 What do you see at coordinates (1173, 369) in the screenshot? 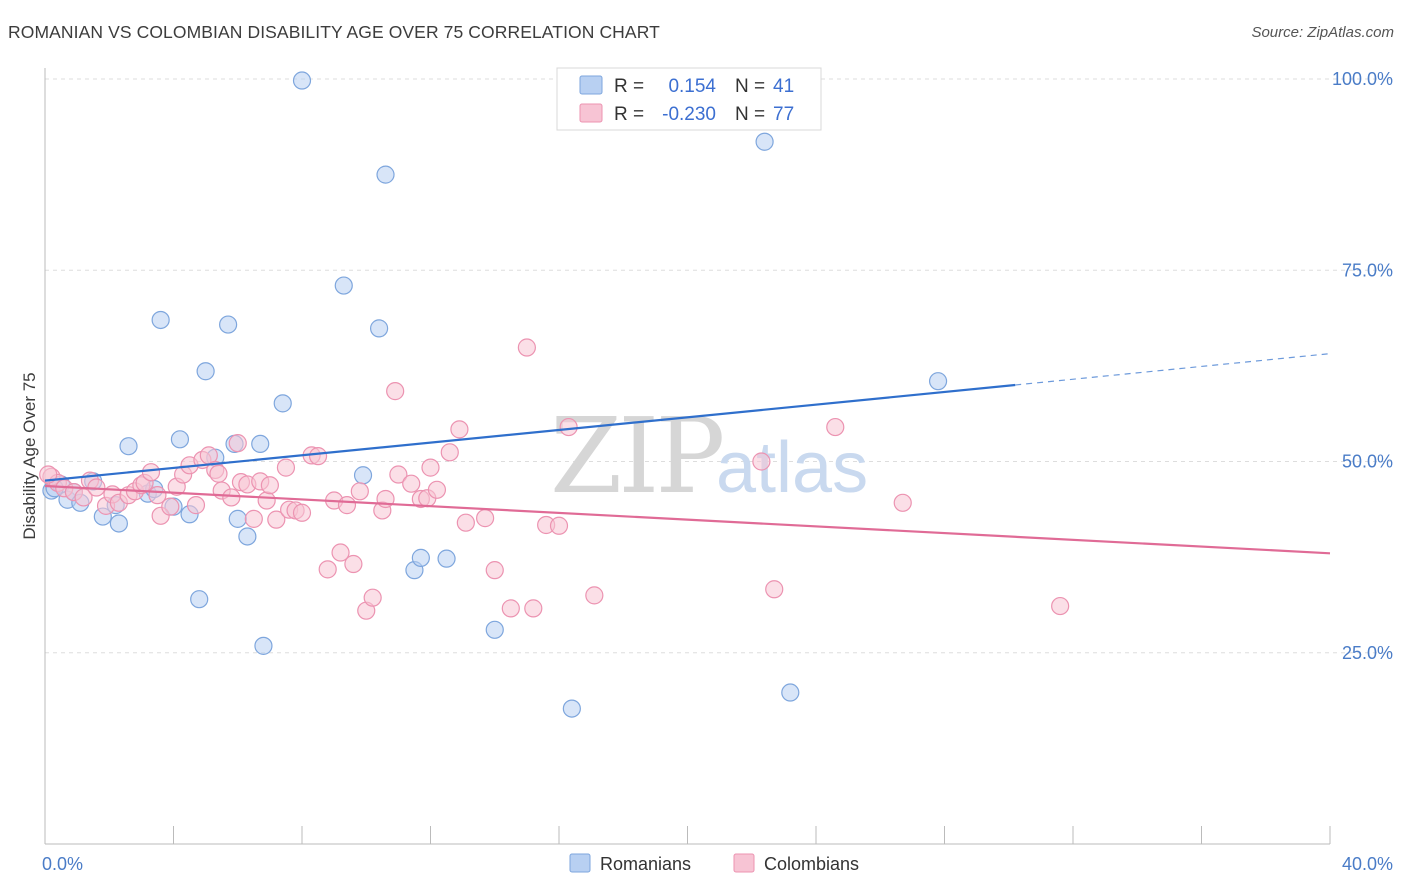
I see `romanians-trend-extension` at bounding box center [1173, 369].